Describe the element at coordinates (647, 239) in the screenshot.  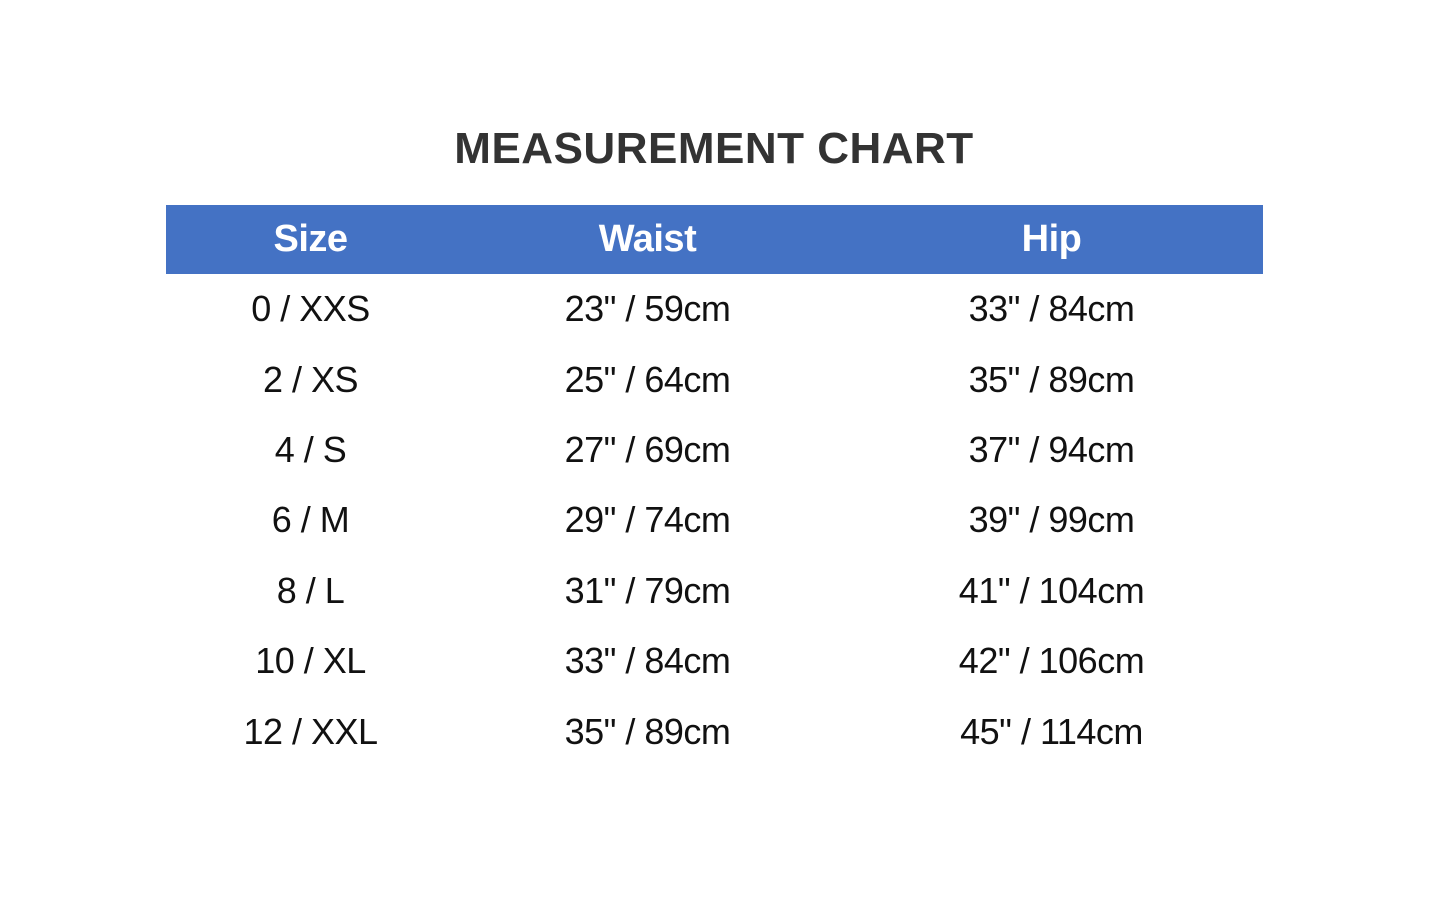
I see `header-waist: Waist` at that location.